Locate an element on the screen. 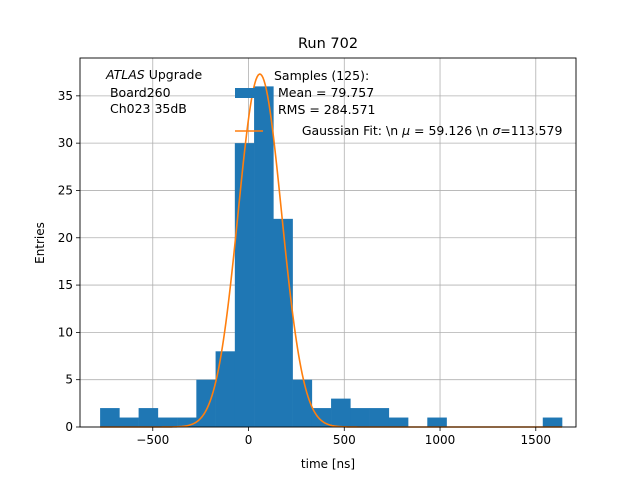 The image size is (640, 480). legend-fit-prefix: Gaussian Fit: \n is located at coordinates (352, 130).